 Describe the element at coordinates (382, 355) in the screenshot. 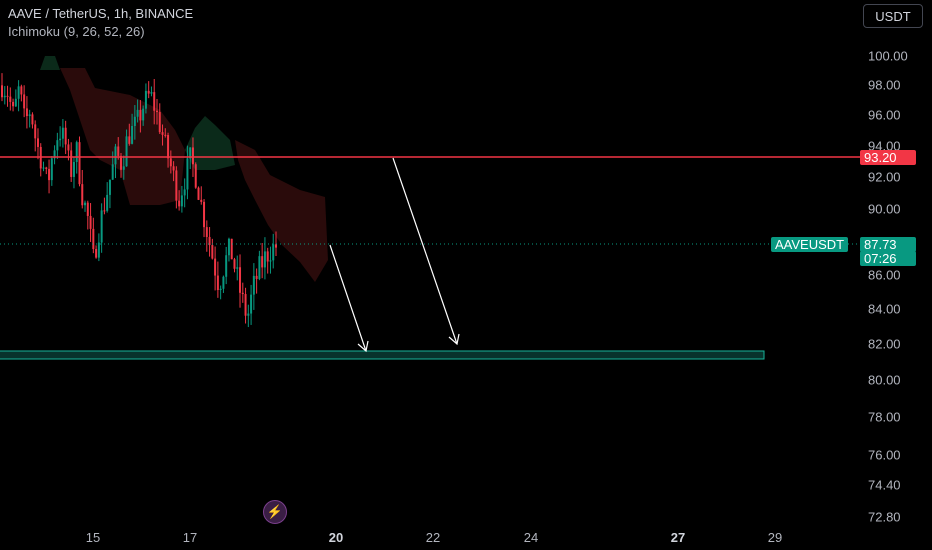

I see `support-zone` at that location.